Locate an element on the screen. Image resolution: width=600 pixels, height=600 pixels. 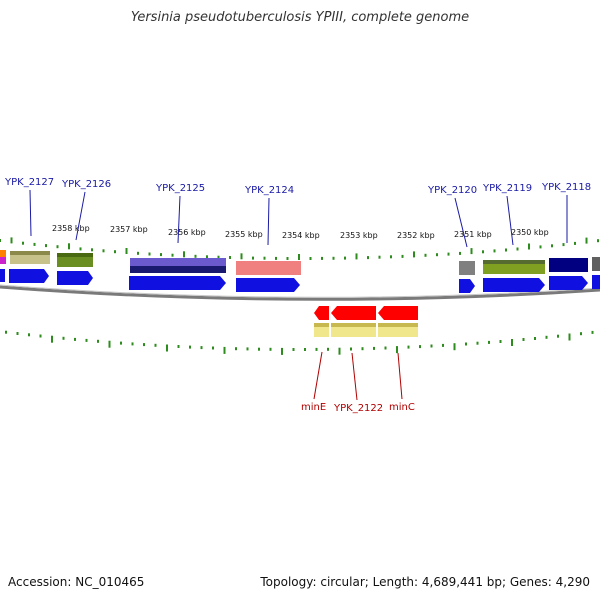
cds-forward-track is located at coordinates (300, 281).